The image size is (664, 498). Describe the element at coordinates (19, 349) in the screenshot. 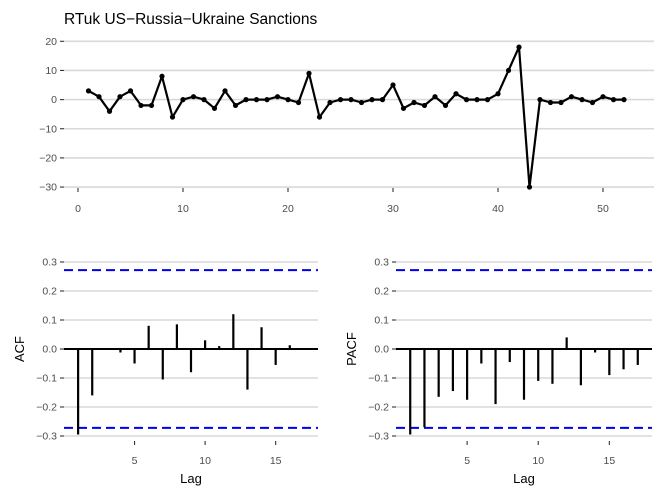

I see `y-axis-label: ACF` at that location.